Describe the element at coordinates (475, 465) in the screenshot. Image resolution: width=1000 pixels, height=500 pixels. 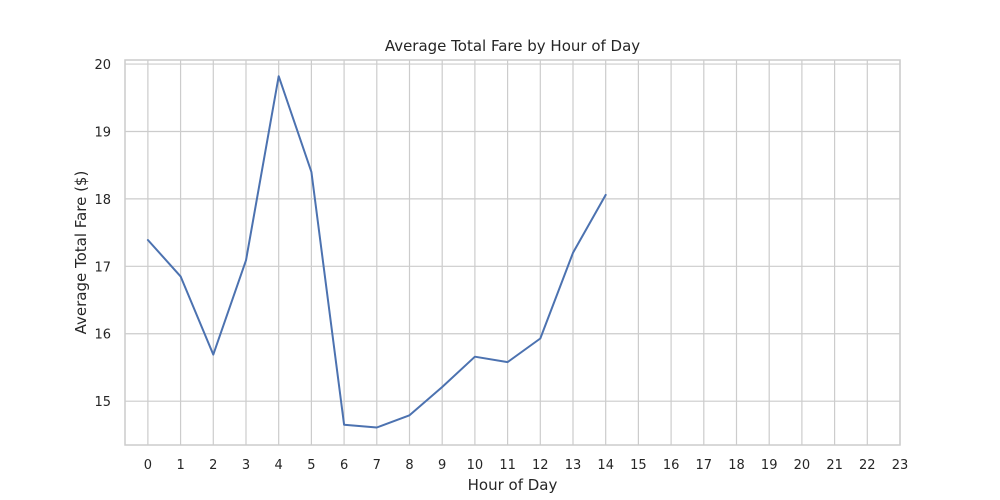
I see `x-tick-label: 10` at that location.